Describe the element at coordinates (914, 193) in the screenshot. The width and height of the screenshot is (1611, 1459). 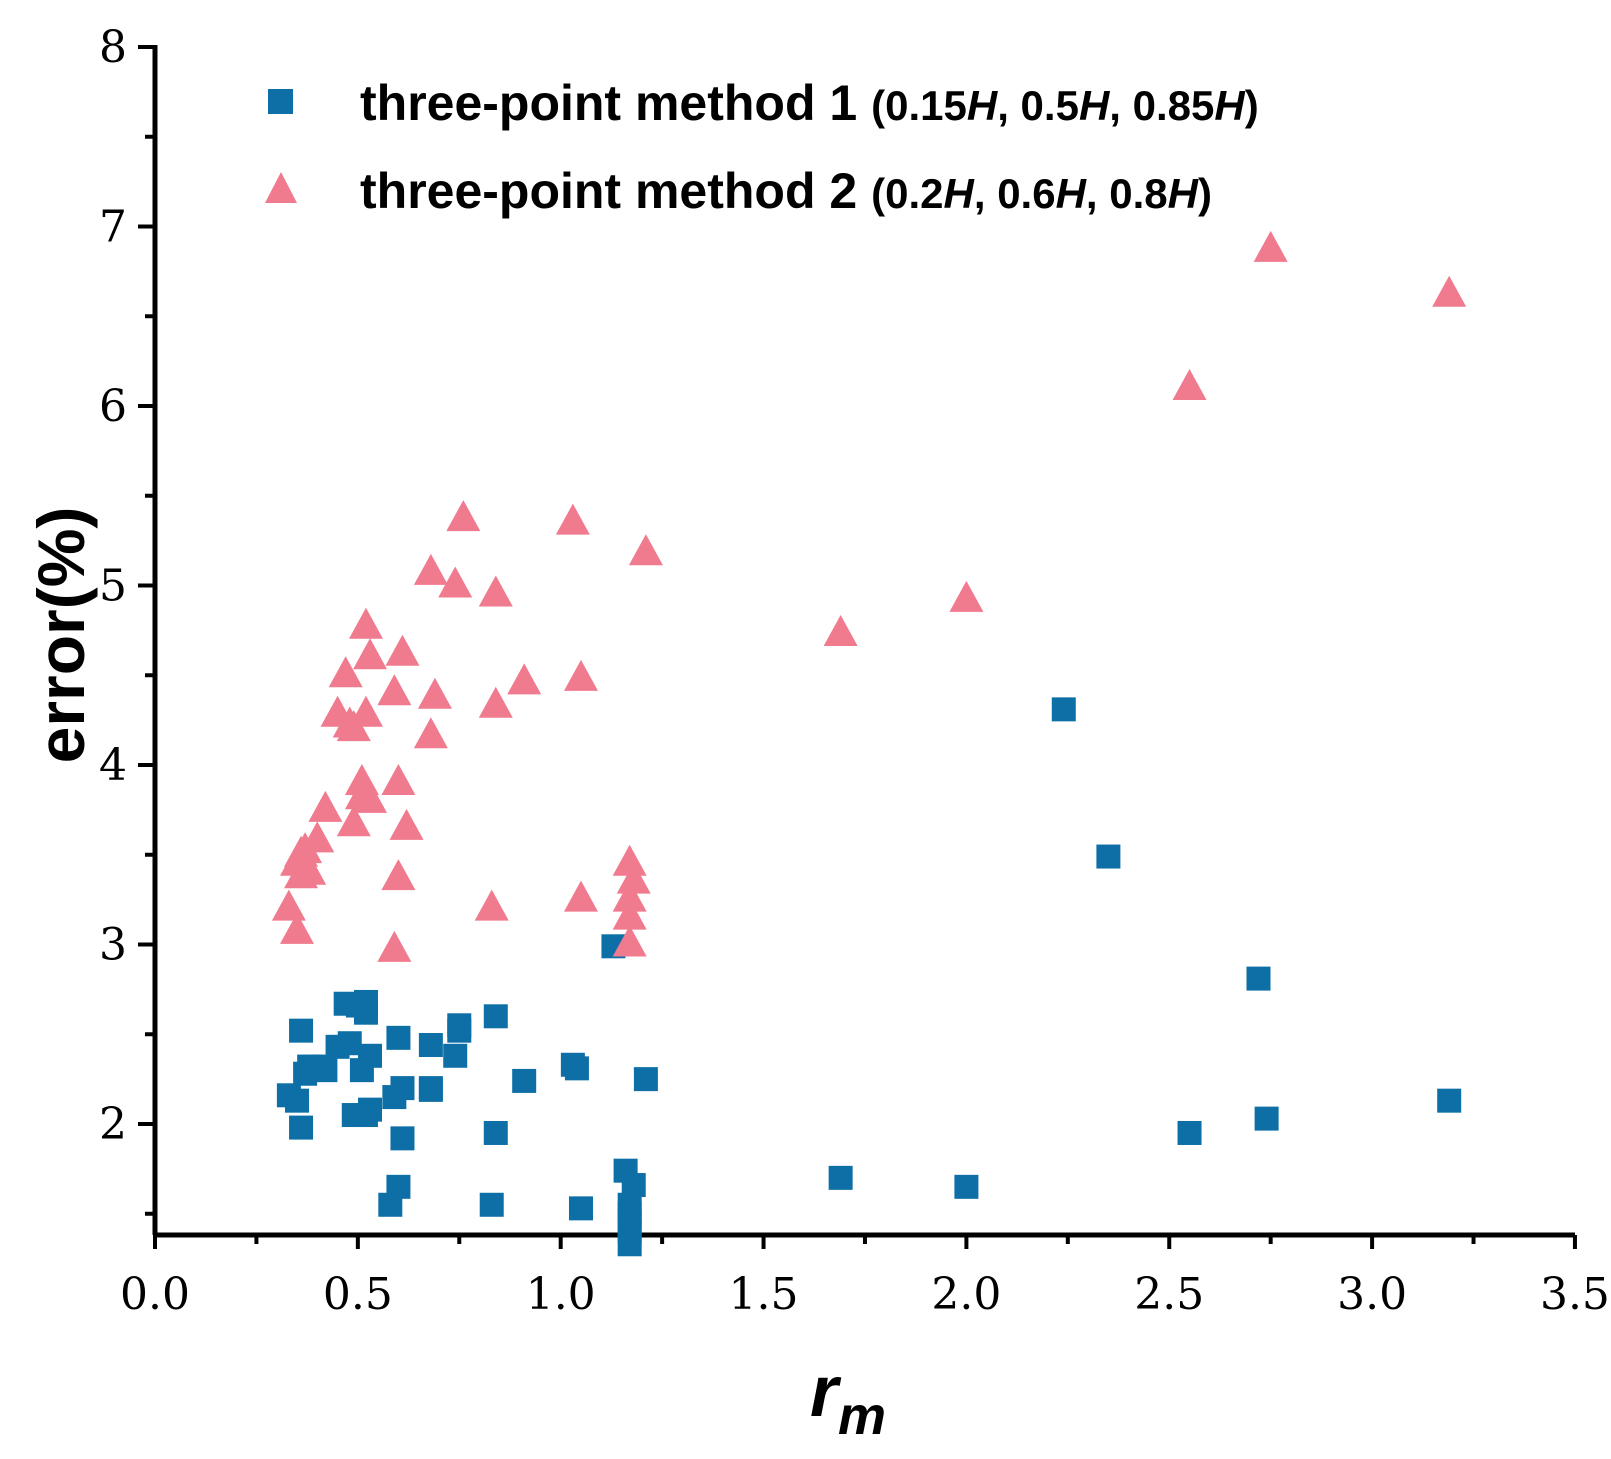
I see `legend-param-part: 0.2` at that location.